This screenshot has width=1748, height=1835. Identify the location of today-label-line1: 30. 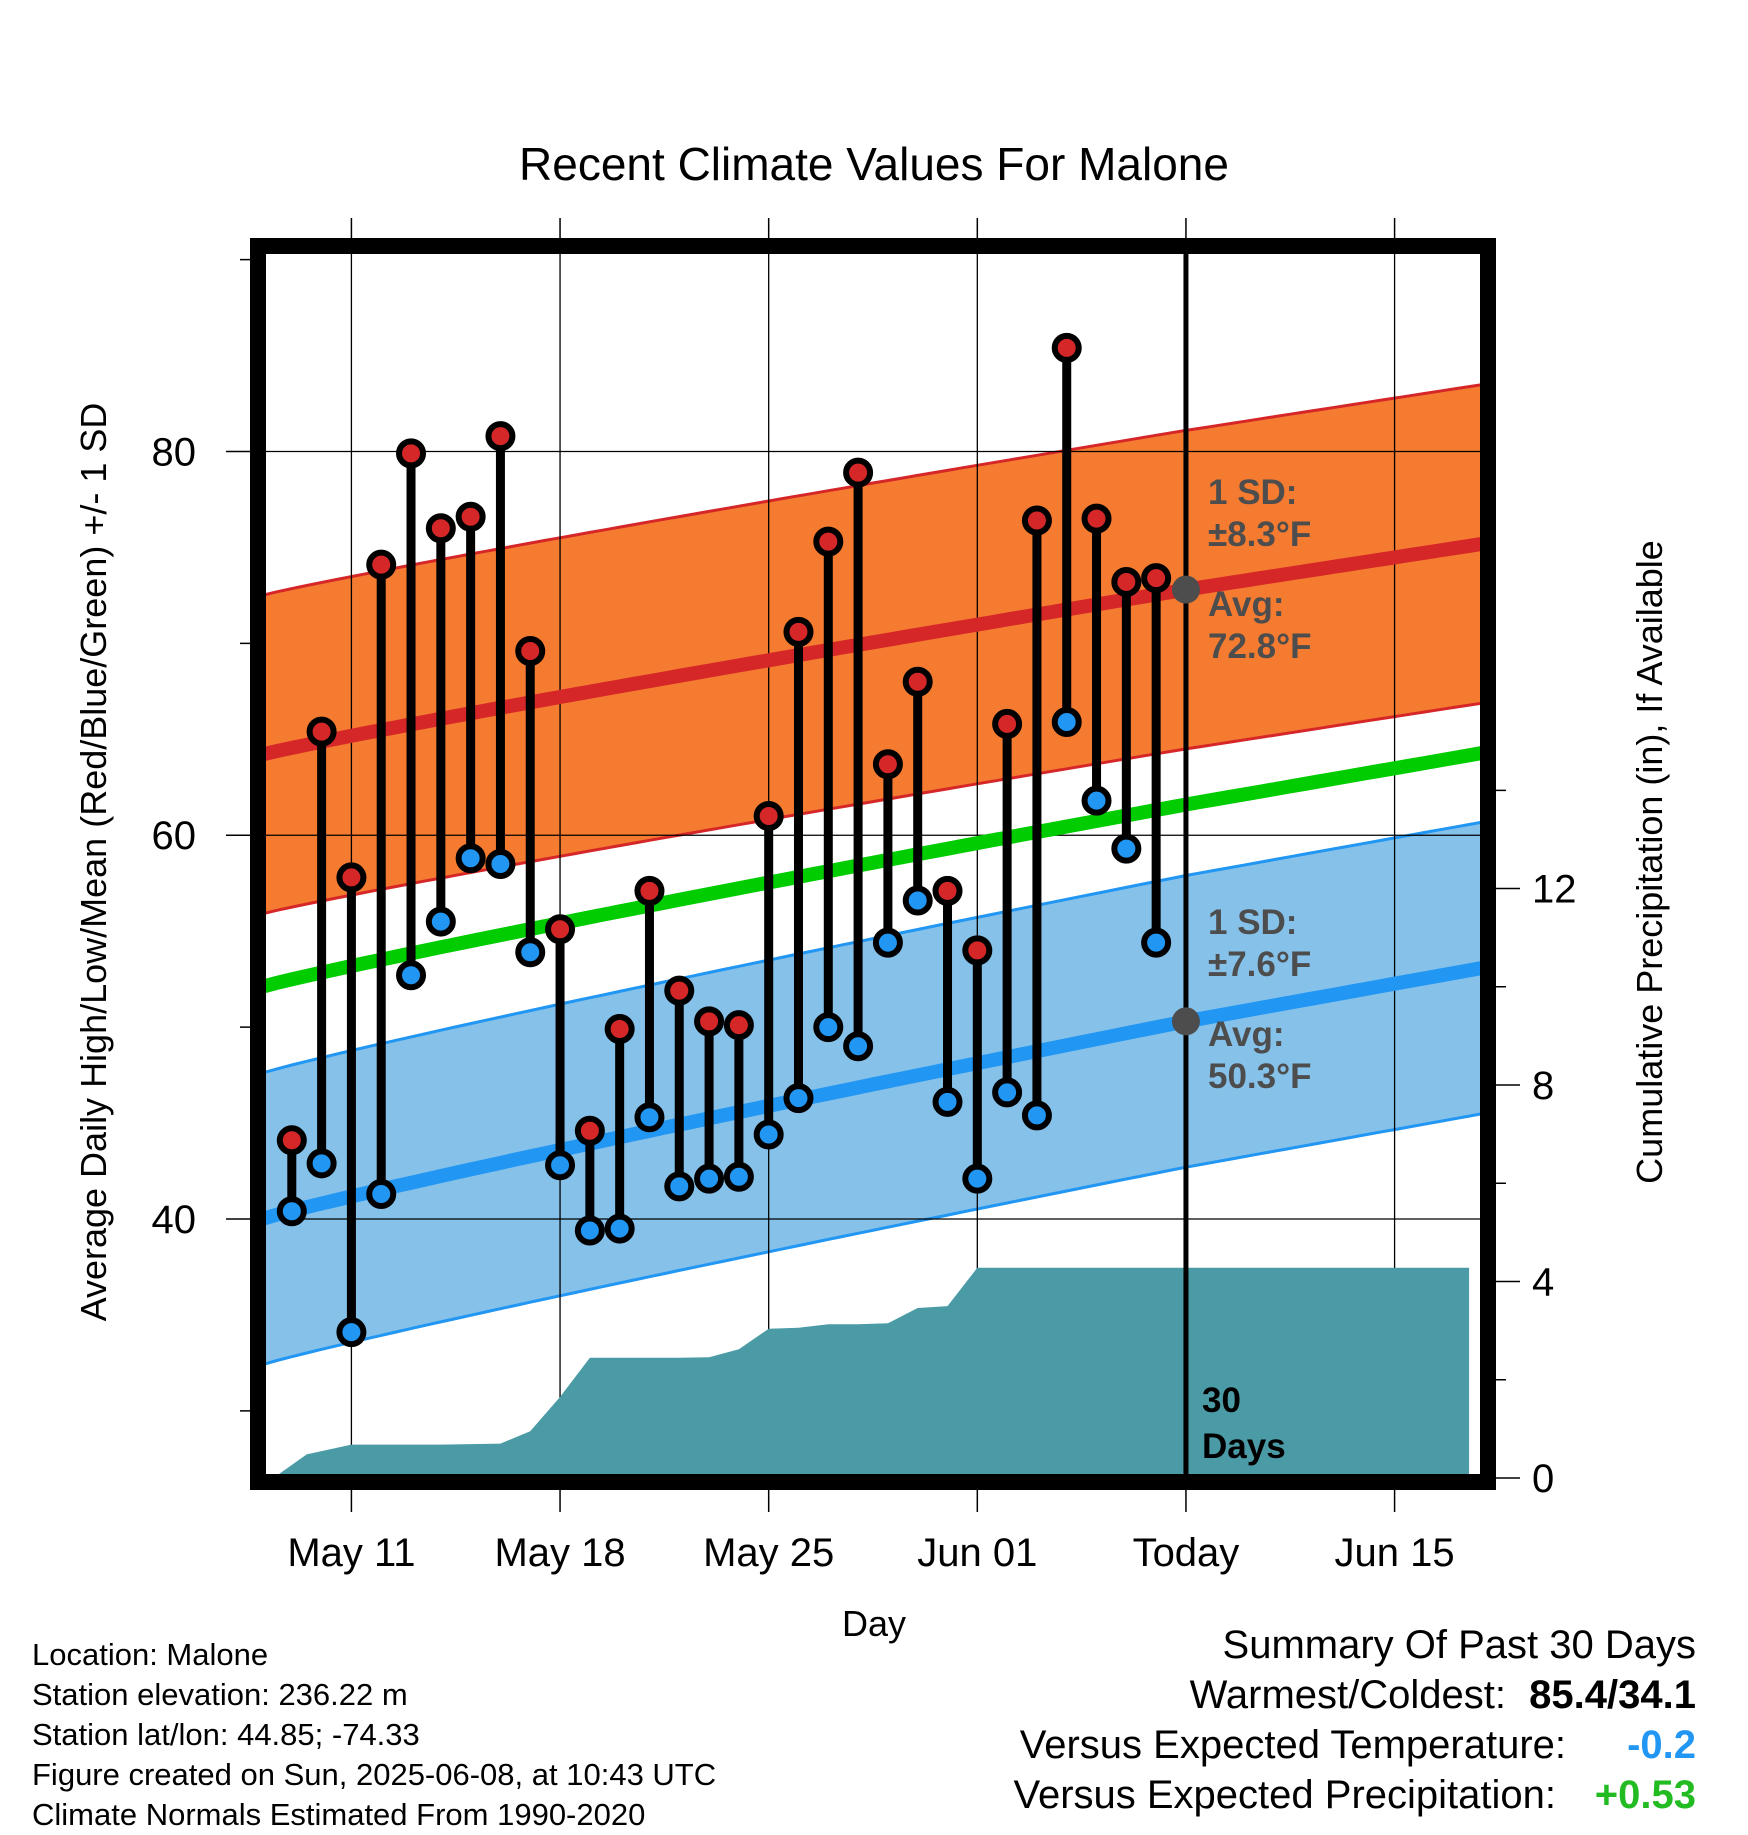
(1221, 1400).